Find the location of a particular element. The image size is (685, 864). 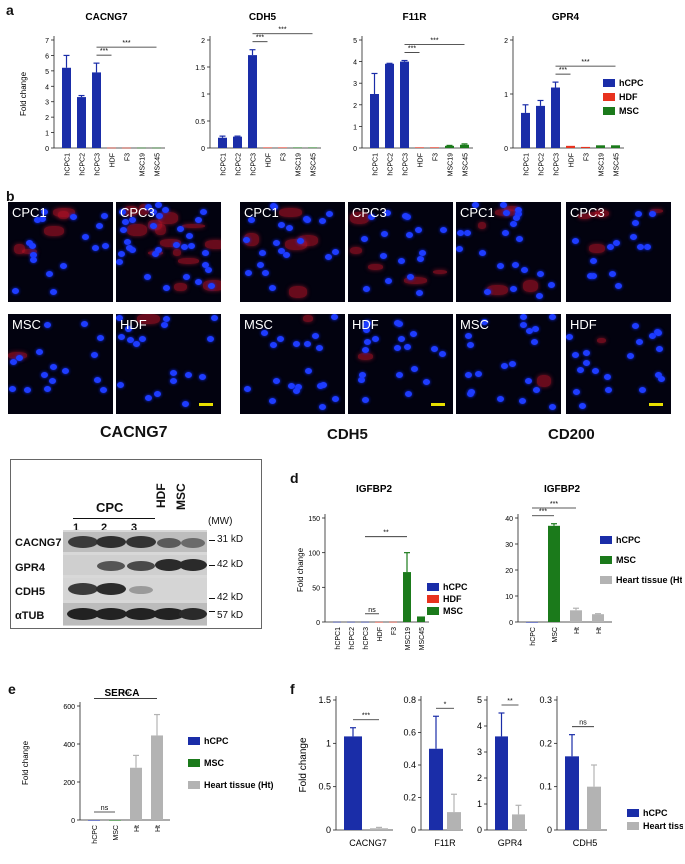

legend-label: hCPC is located at coordinates (628, 540).